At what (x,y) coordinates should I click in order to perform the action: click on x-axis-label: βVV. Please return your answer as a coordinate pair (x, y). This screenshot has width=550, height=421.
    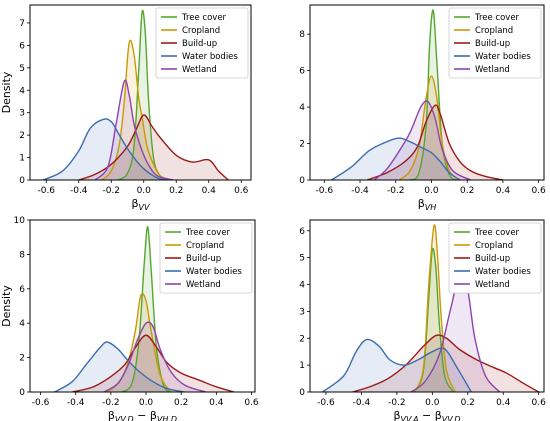
    Looking at the image, I should click on (141, 204).